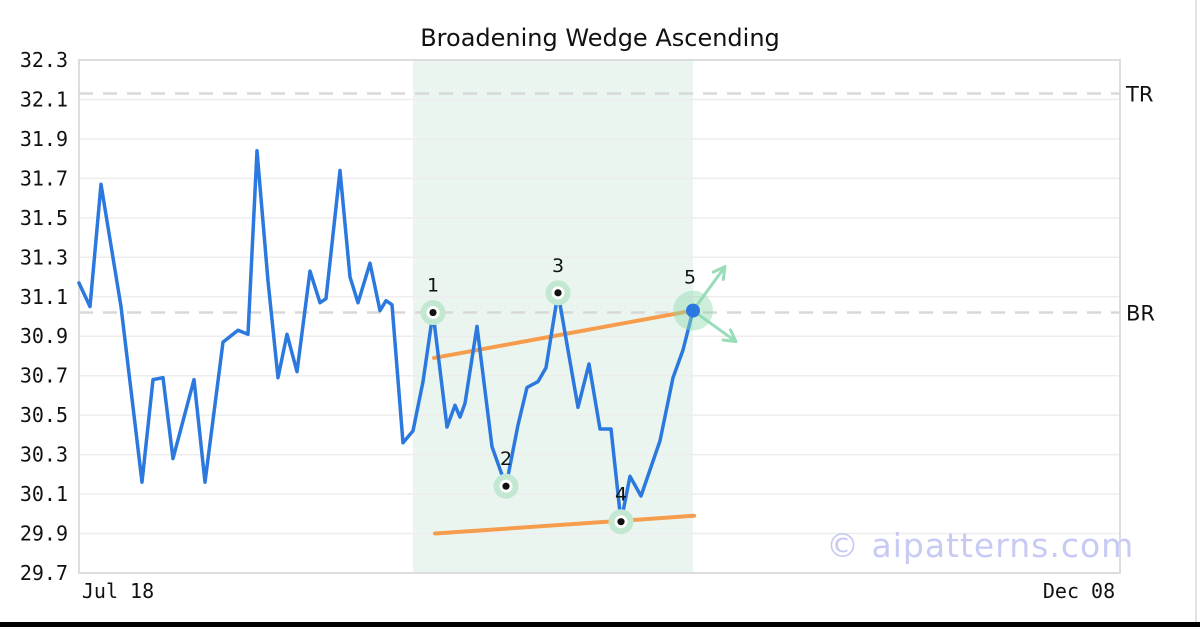 The image size is (1200, 630). I want to click on breakout-arrow-down, so click(714, 326).